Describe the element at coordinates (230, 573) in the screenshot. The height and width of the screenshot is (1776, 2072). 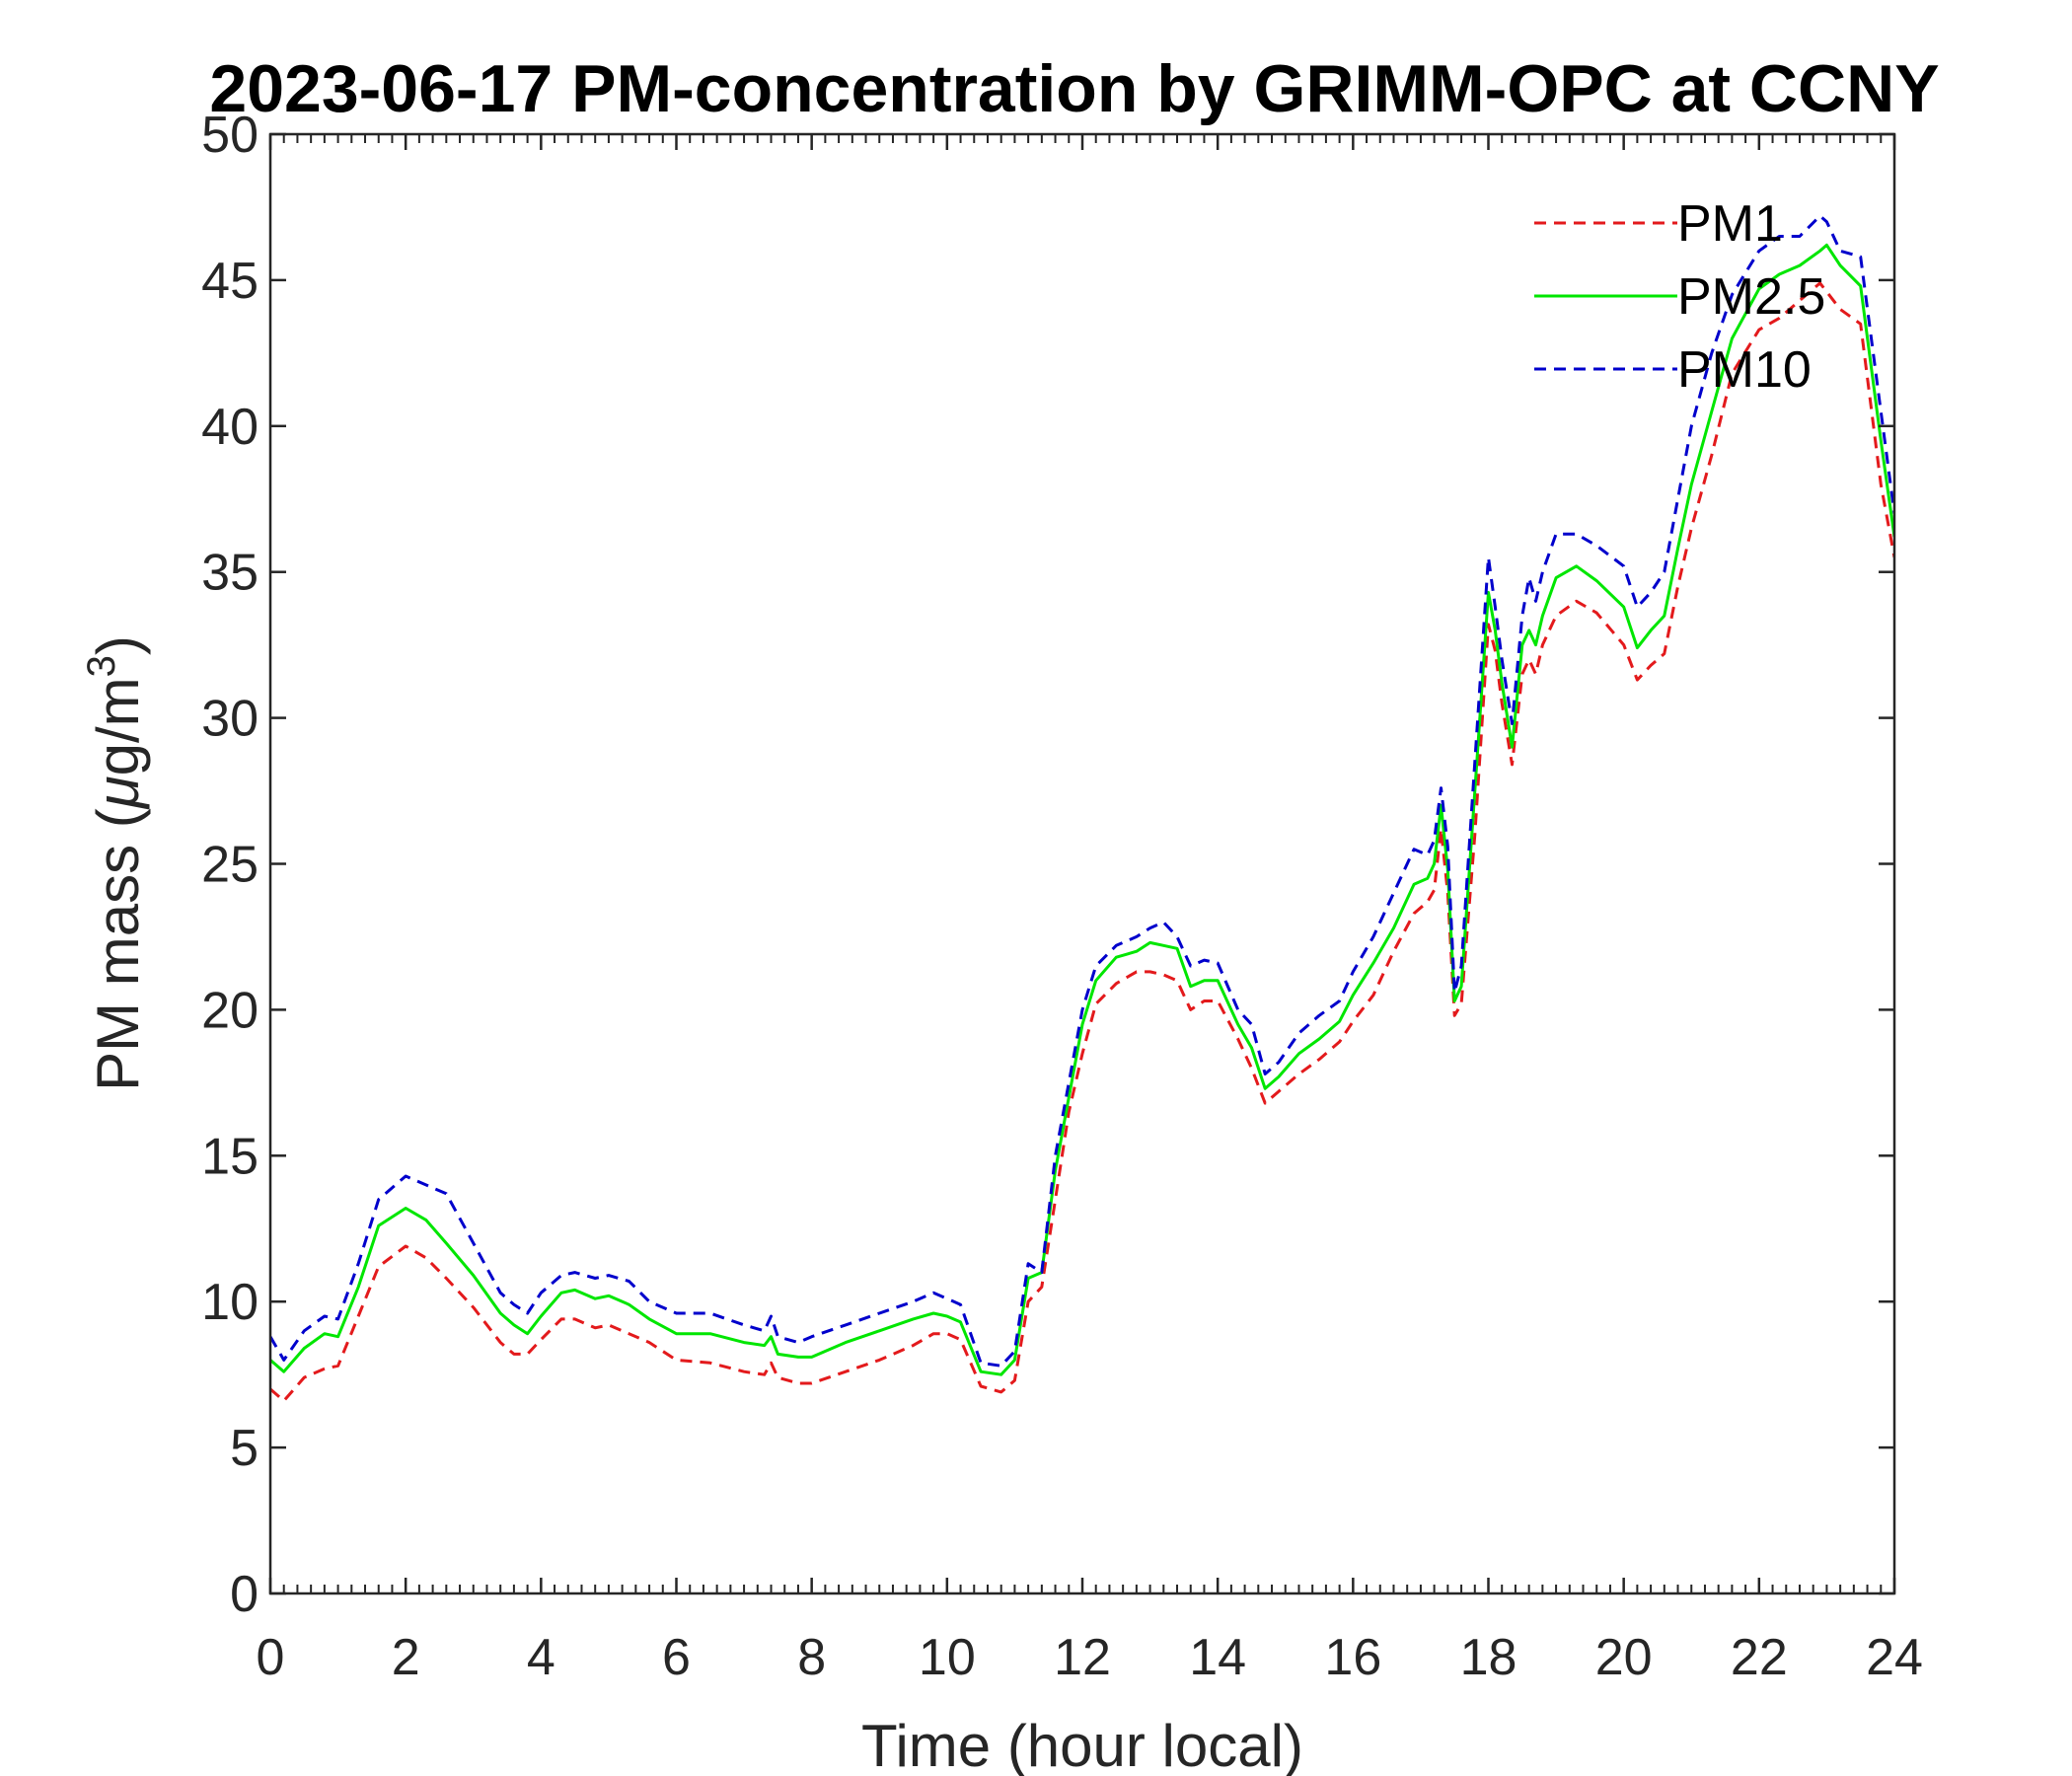
I see `y-tick-label-7: 35` at that location.